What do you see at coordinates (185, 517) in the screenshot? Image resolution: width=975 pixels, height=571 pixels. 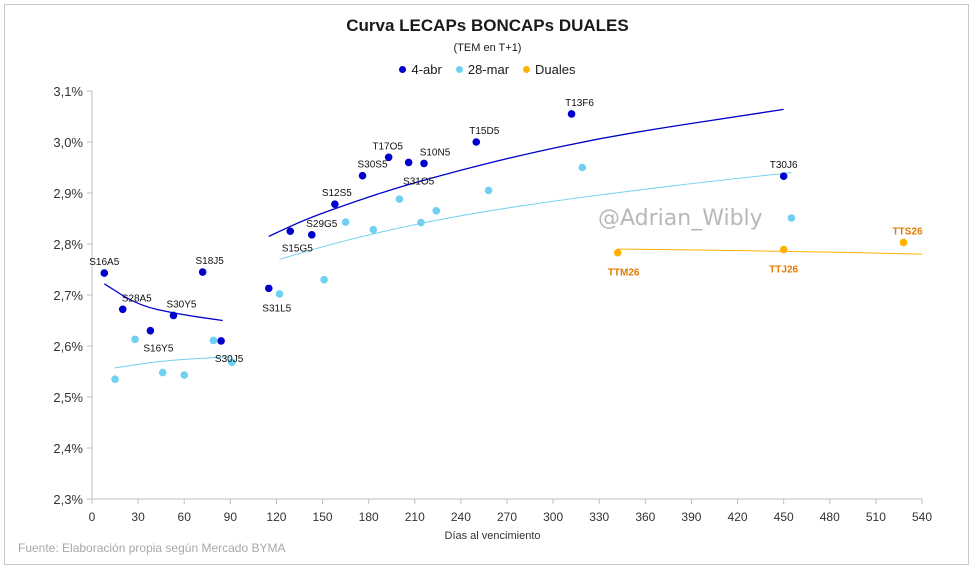 I see `x-tick-label: 60` at bounding box center [185, 517].